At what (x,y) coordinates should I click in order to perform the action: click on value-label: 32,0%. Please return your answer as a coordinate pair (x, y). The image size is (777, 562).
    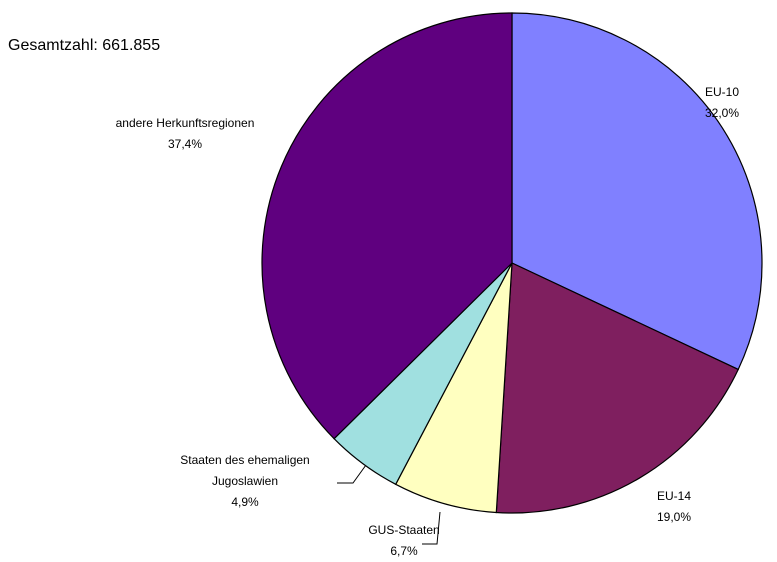
    Looking at the image, I should click on (722, 113).